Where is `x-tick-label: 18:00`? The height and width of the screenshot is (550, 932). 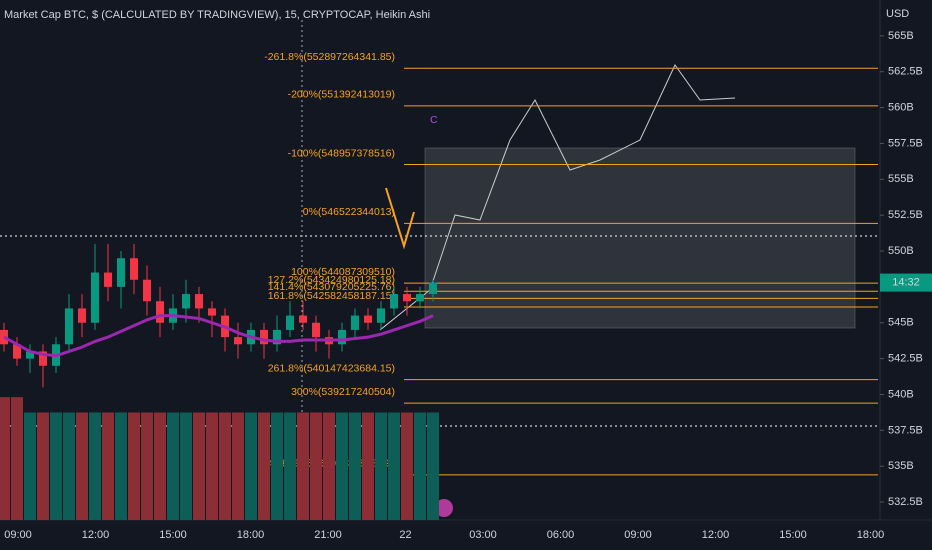
x-tick-label: 18:00 is located at coordinates (251, 535).